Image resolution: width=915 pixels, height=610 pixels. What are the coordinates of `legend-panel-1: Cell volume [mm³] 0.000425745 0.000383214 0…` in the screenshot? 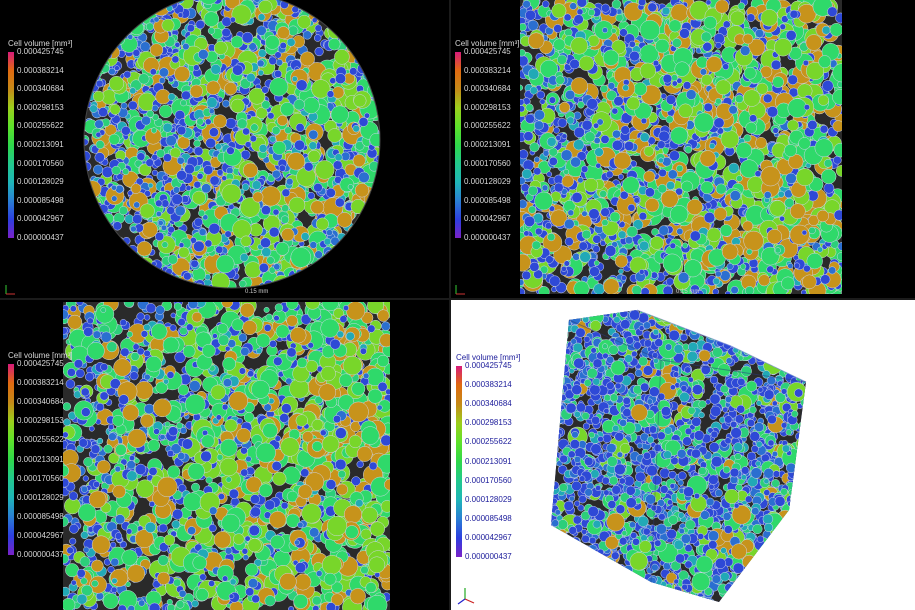 It's located at (48, 145).